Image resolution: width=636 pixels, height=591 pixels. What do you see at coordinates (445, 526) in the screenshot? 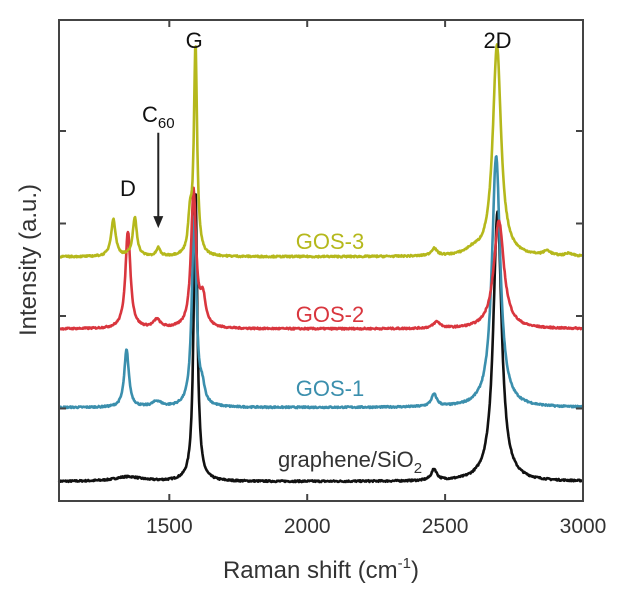
I see `x-tick-label: 2500` at bounding box center [445, 526].